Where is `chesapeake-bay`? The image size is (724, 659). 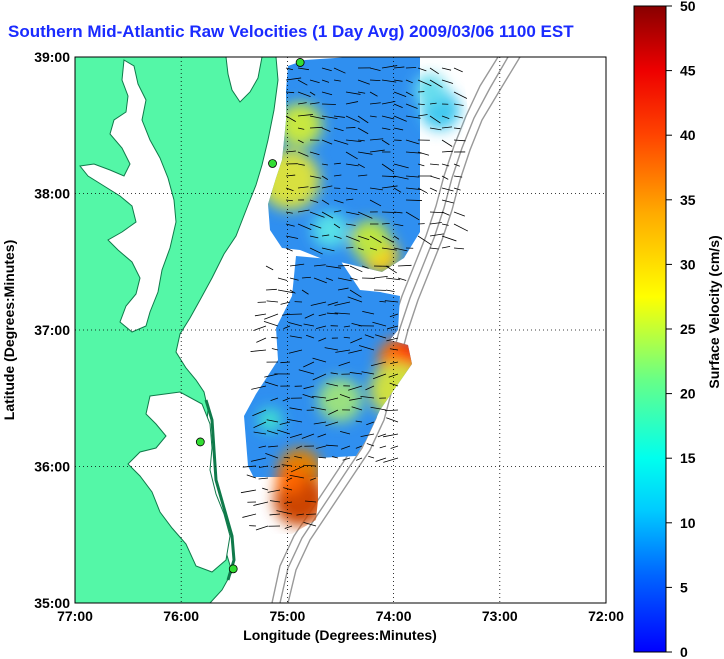 chesapeake-bay is located at coordinates (128, 196).